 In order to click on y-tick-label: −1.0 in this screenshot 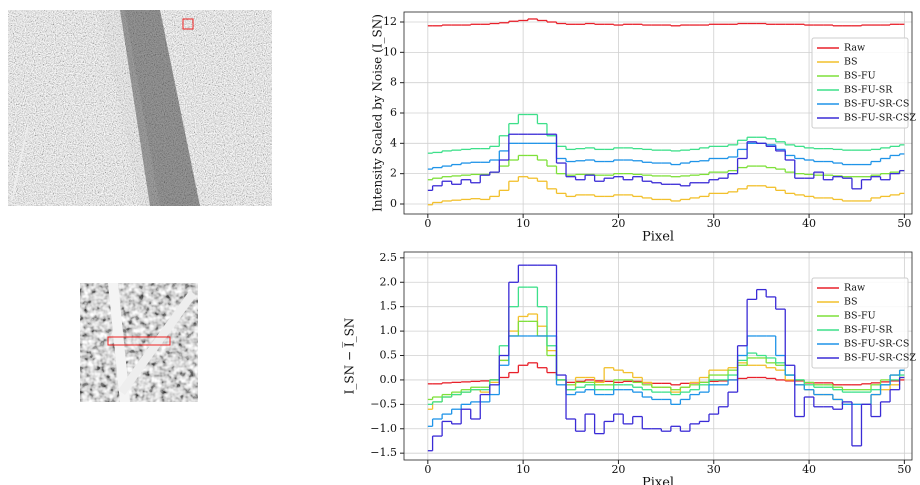, I will do `click(383, 428)`.